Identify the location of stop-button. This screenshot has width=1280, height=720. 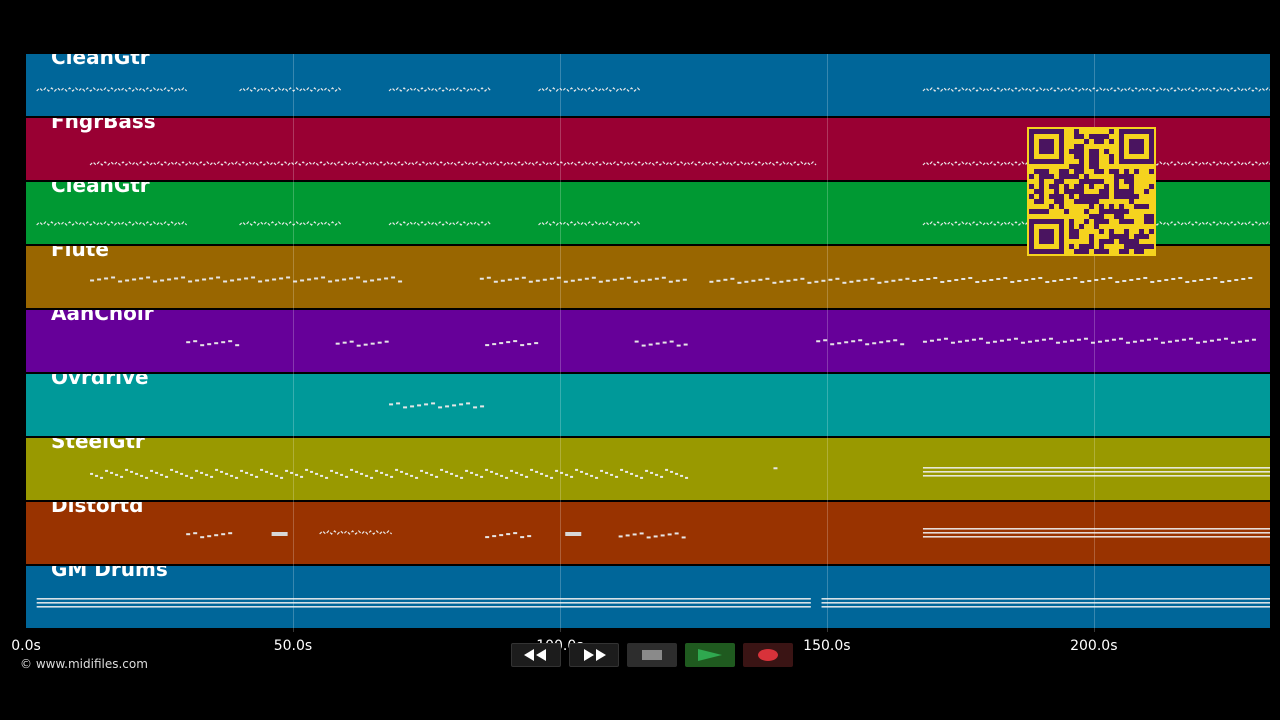
(652, 655).